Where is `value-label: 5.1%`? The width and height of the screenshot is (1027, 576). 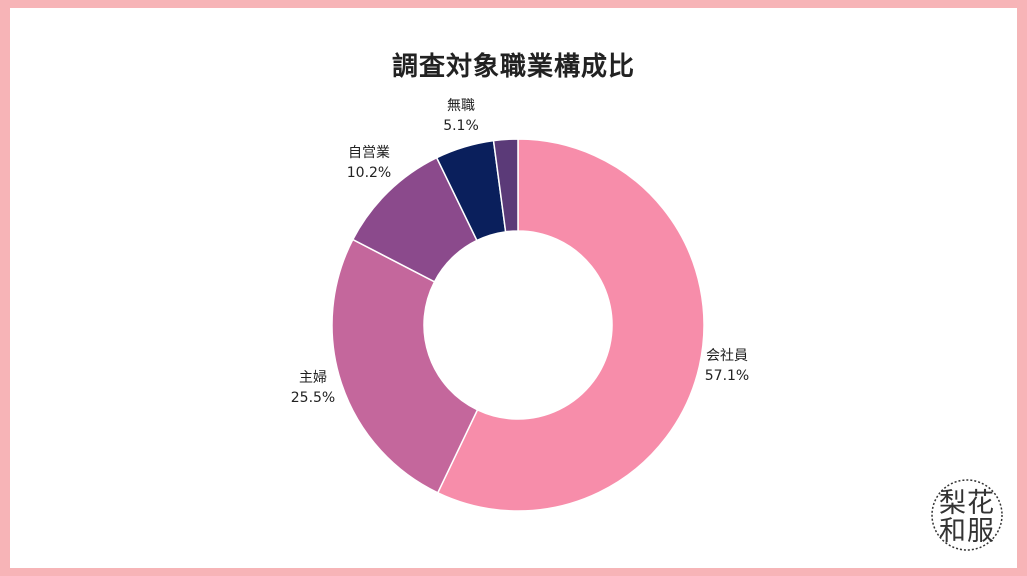 value-label: 5.1% is located at coordinates (461, 126).